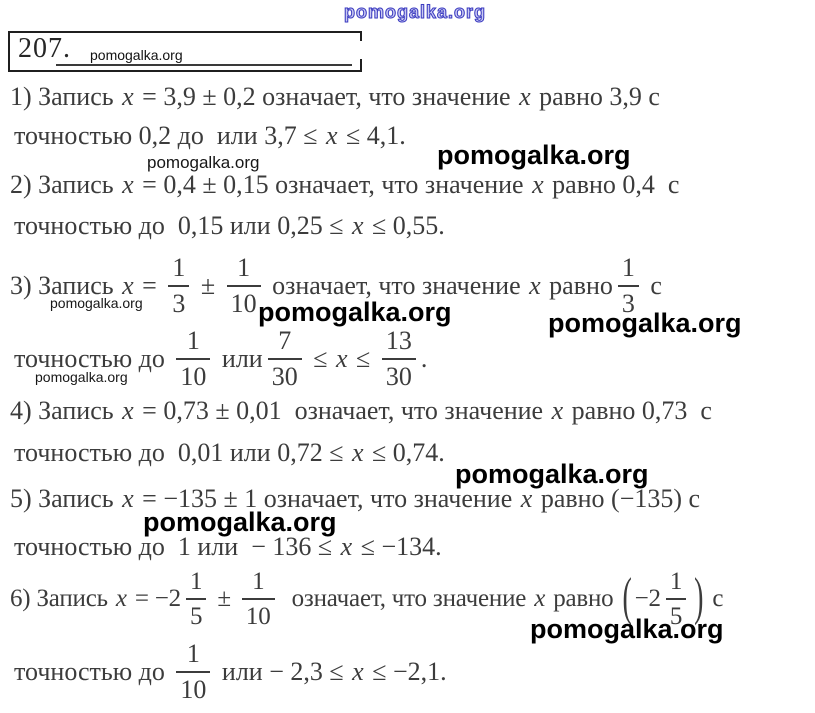 This screenshot has width=815, height=713. I want to click on math-text: = 3,9 ± 0,2 означает, что значение, so click(326, 97).